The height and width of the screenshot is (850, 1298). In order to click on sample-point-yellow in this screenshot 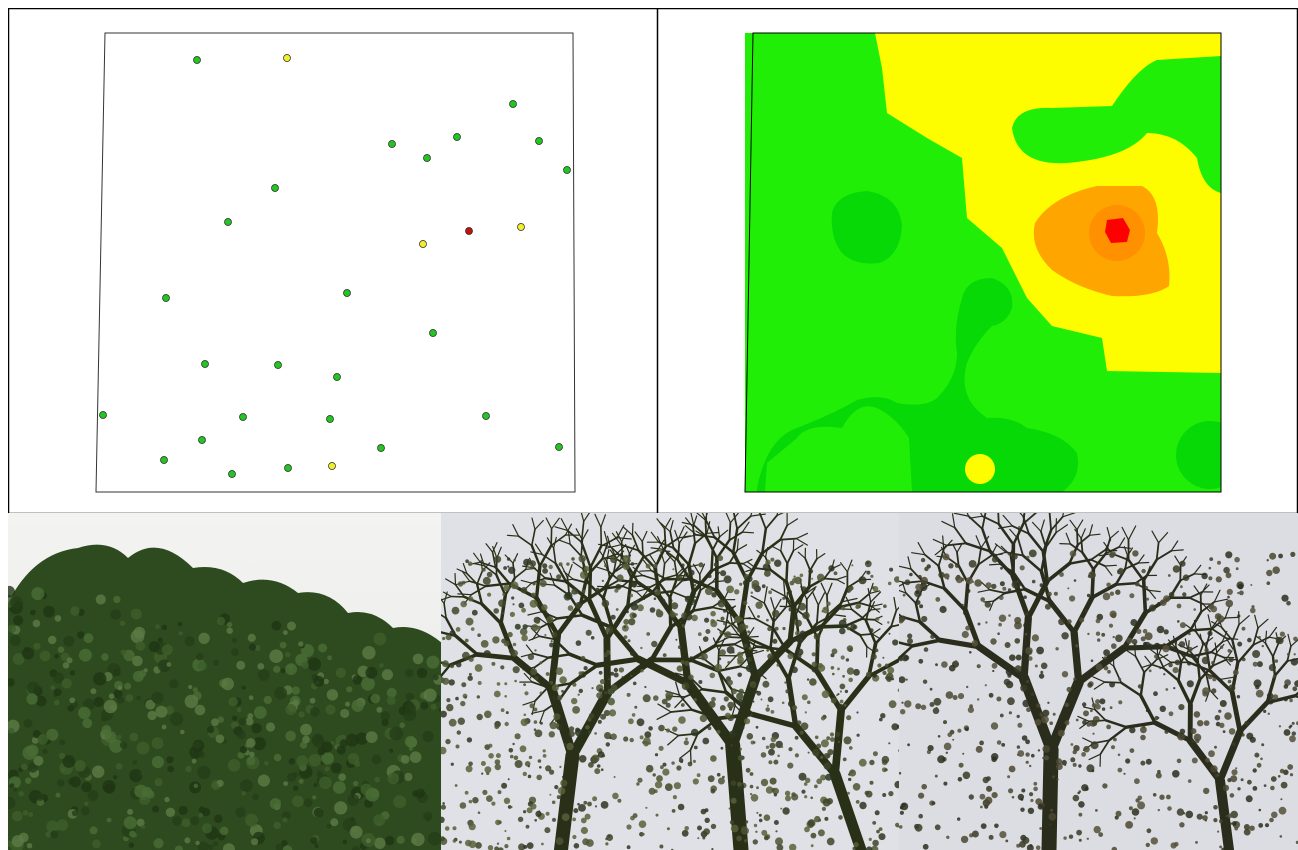, I will do `click(287, 58)`.